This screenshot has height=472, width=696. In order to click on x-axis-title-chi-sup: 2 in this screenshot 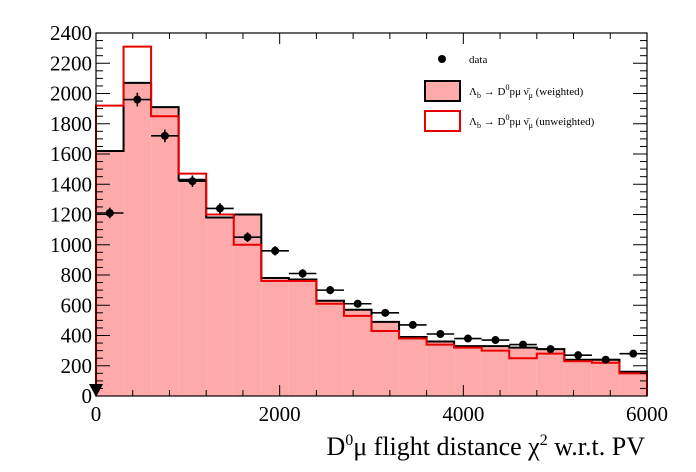, I will do `click(544, 440)`.